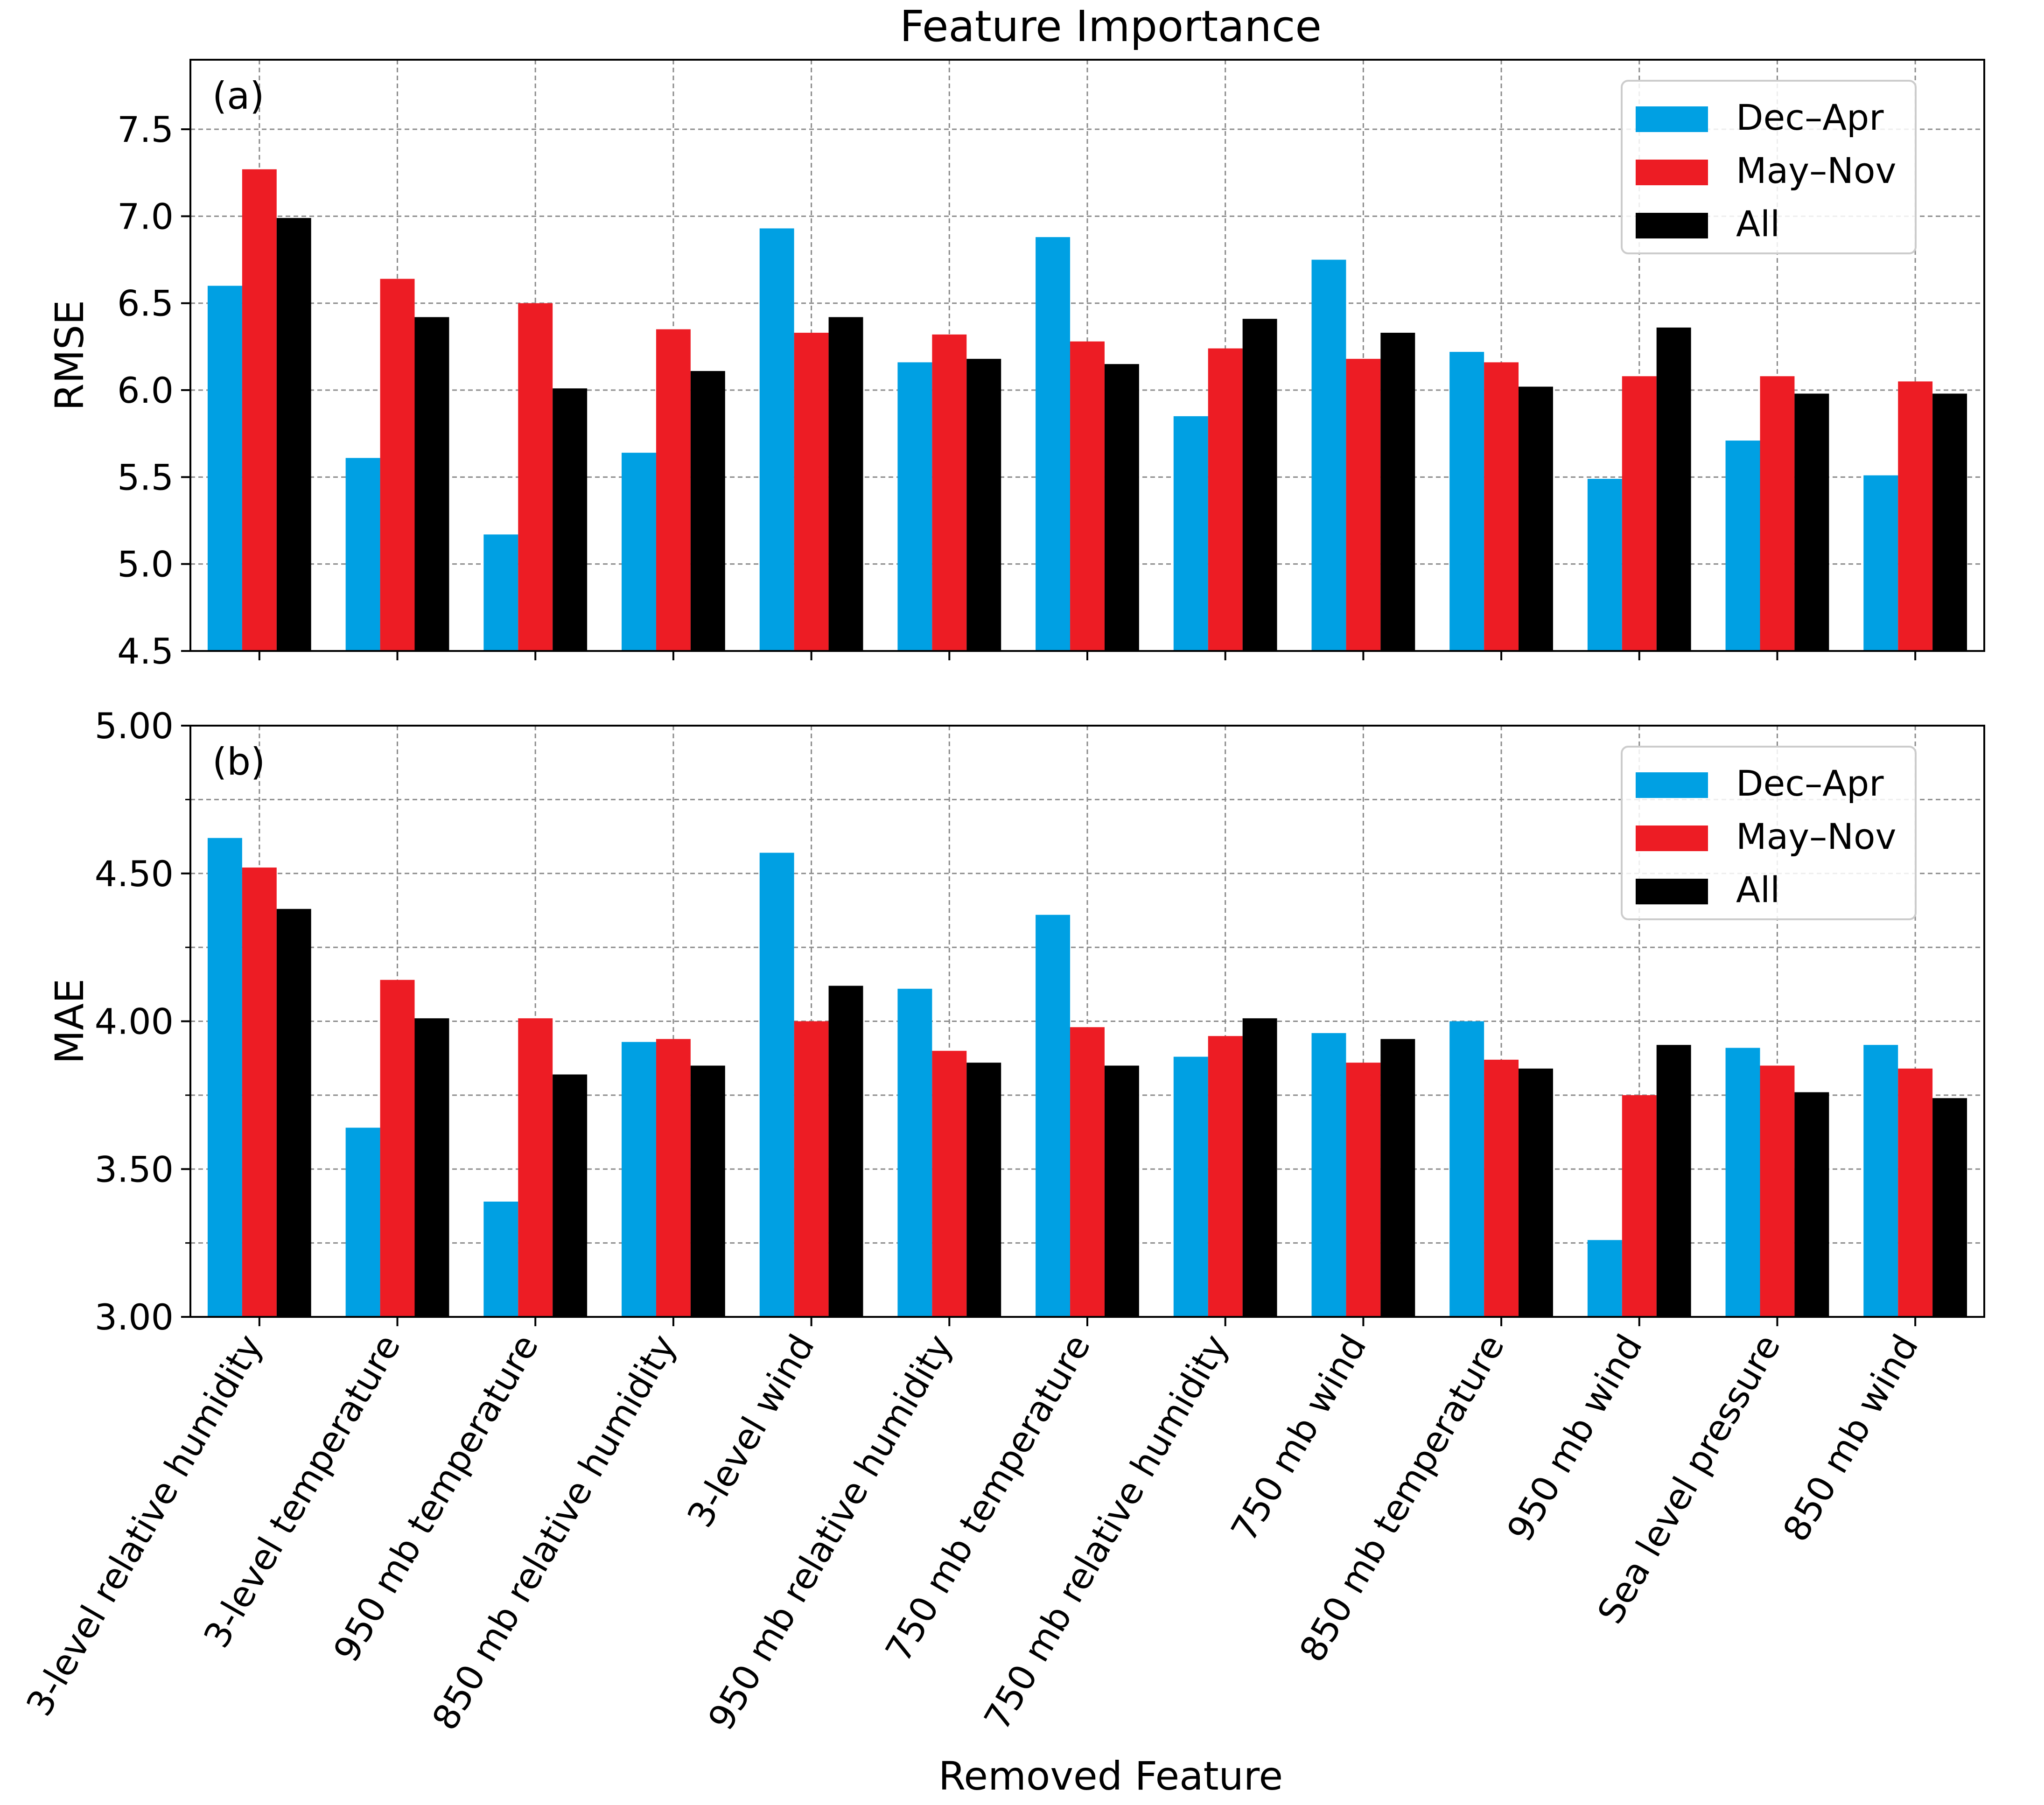 This screenshot has width=2044, height=1805. Describe the element at coordinates (134, 1169) in the screenshot. I see `y-tick-label: 3.50` at that location.